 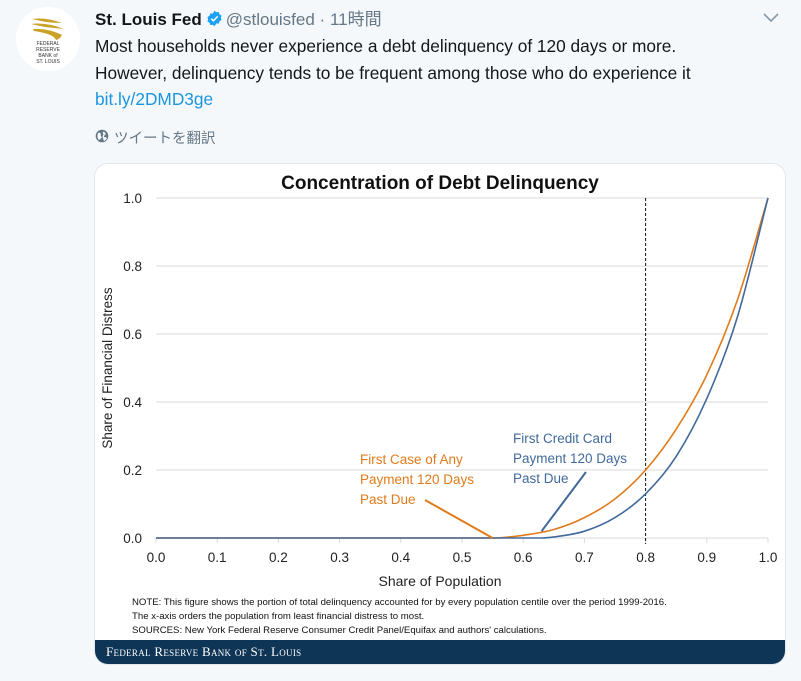 I want to click on x-tick-label: 0.0, so click(x=156, y=557).